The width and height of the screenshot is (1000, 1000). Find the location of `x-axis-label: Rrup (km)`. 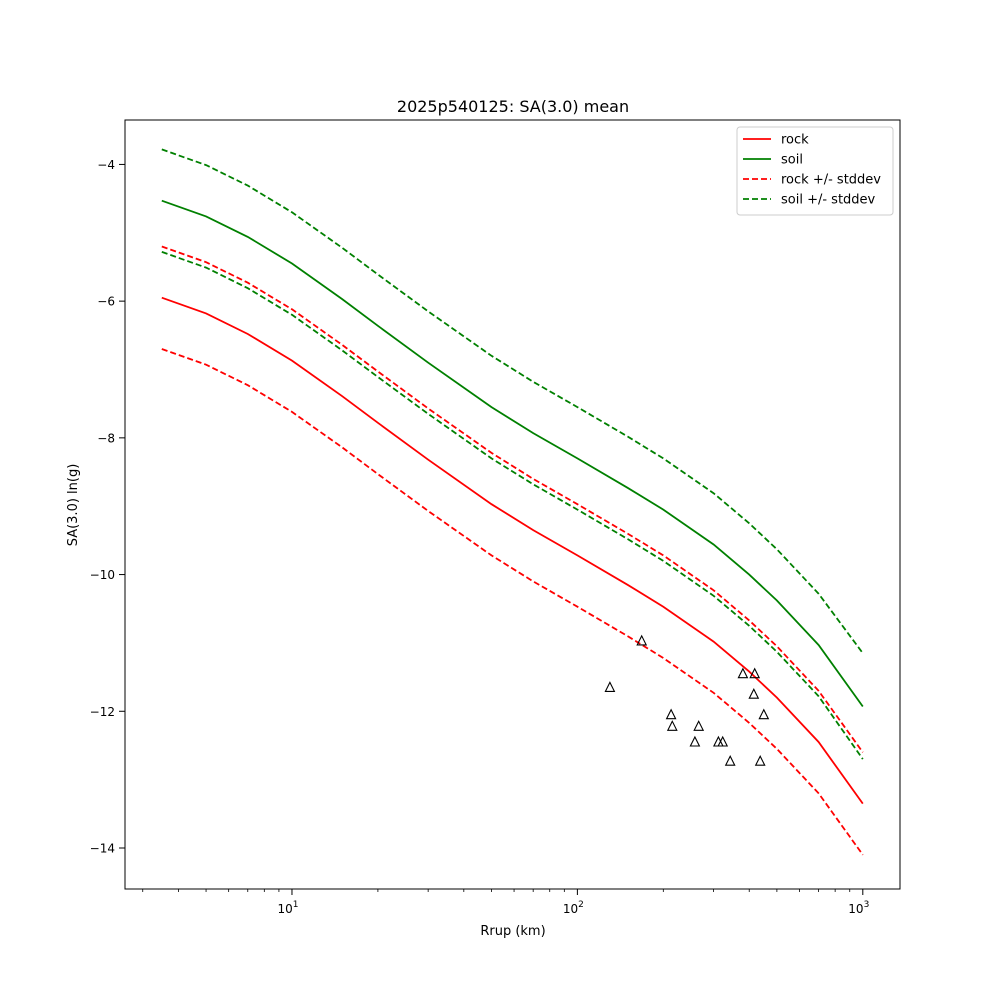

x-axis-label: Rrup (km) is located at coordinates (512, 931).